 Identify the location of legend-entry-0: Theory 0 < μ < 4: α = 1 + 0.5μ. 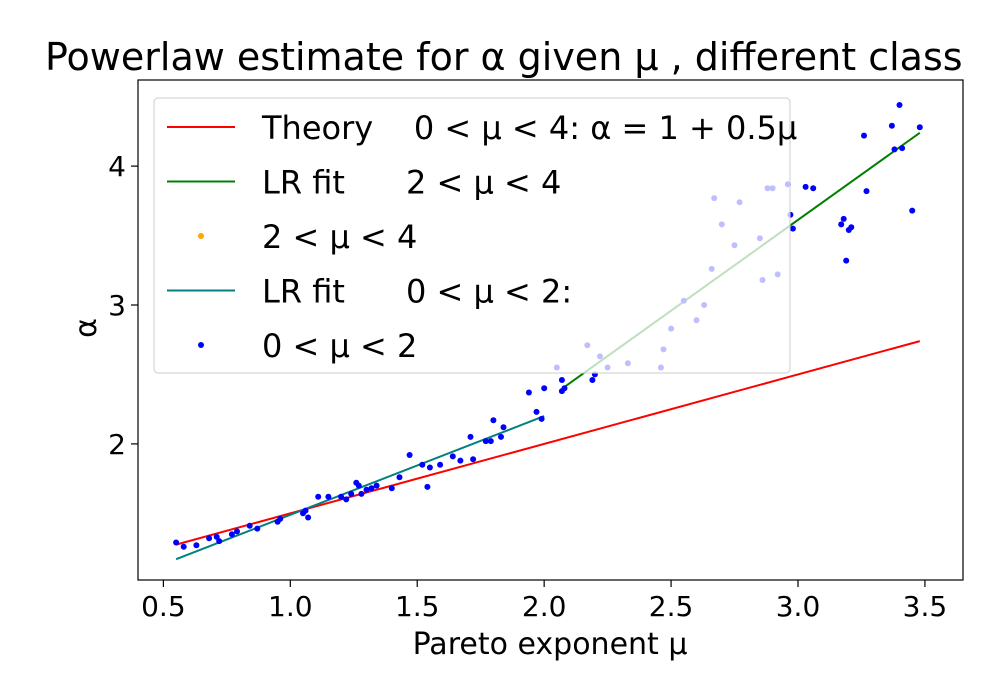
(482, 128).